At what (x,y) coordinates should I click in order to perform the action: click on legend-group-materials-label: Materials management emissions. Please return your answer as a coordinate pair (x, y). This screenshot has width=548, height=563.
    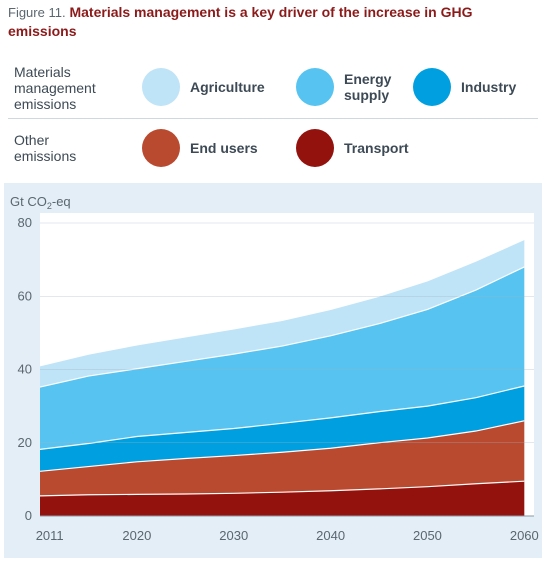
    Looking at the image, I should click on (55, 88).